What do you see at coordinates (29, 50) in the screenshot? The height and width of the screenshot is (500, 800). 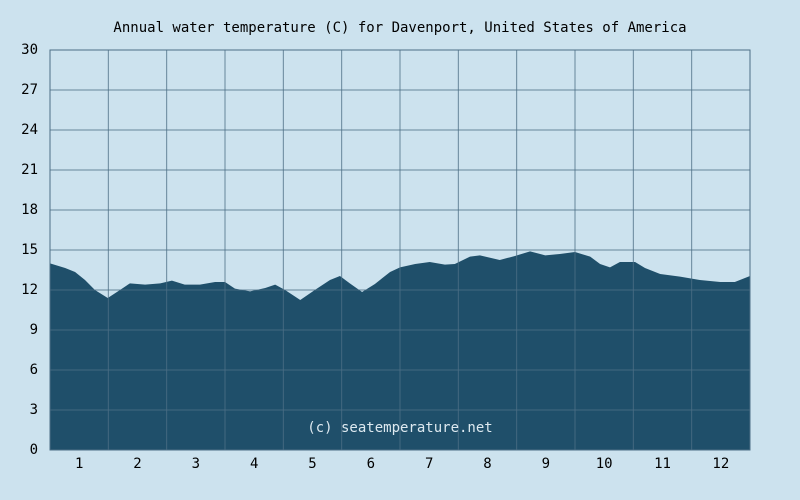 I see `y-tick-label: 30` at bounding box center [29, 50].